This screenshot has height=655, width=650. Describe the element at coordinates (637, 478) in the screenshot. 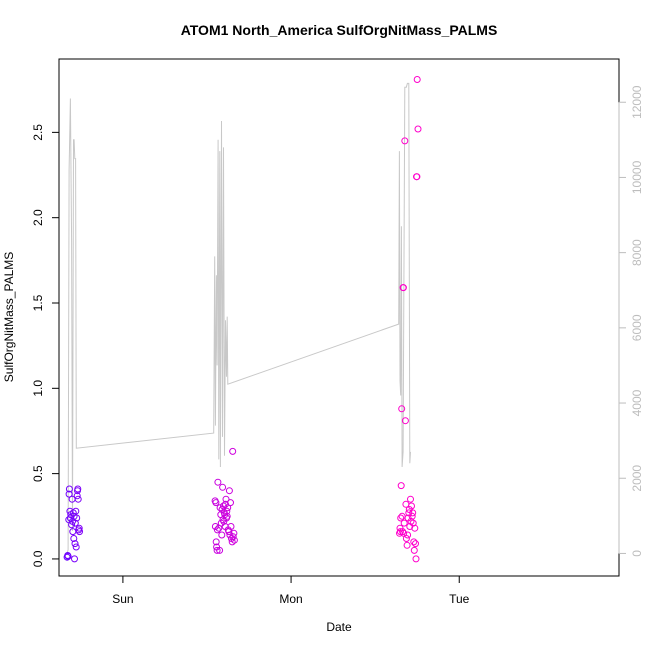

I see `y2-tick-label: 2000` at that location.